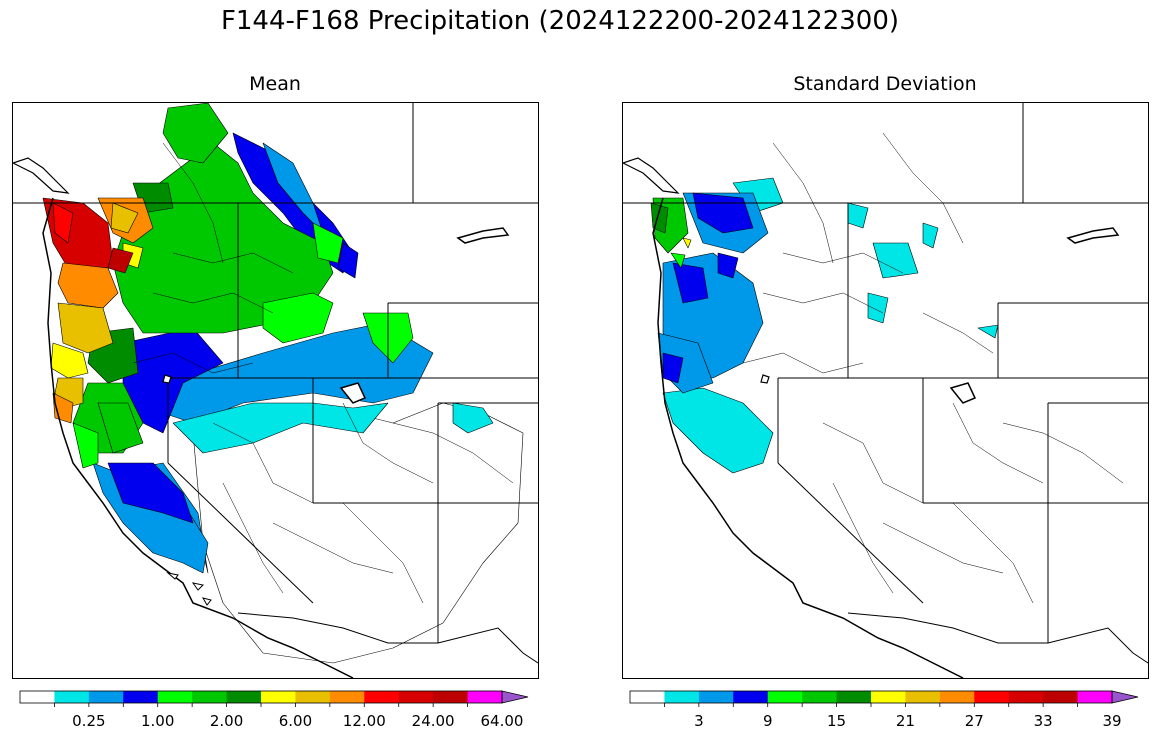  What do you see at coordinates (167, 379) in the screenshot?
I see `lake-tahoe` at bounding box center [167, 379].